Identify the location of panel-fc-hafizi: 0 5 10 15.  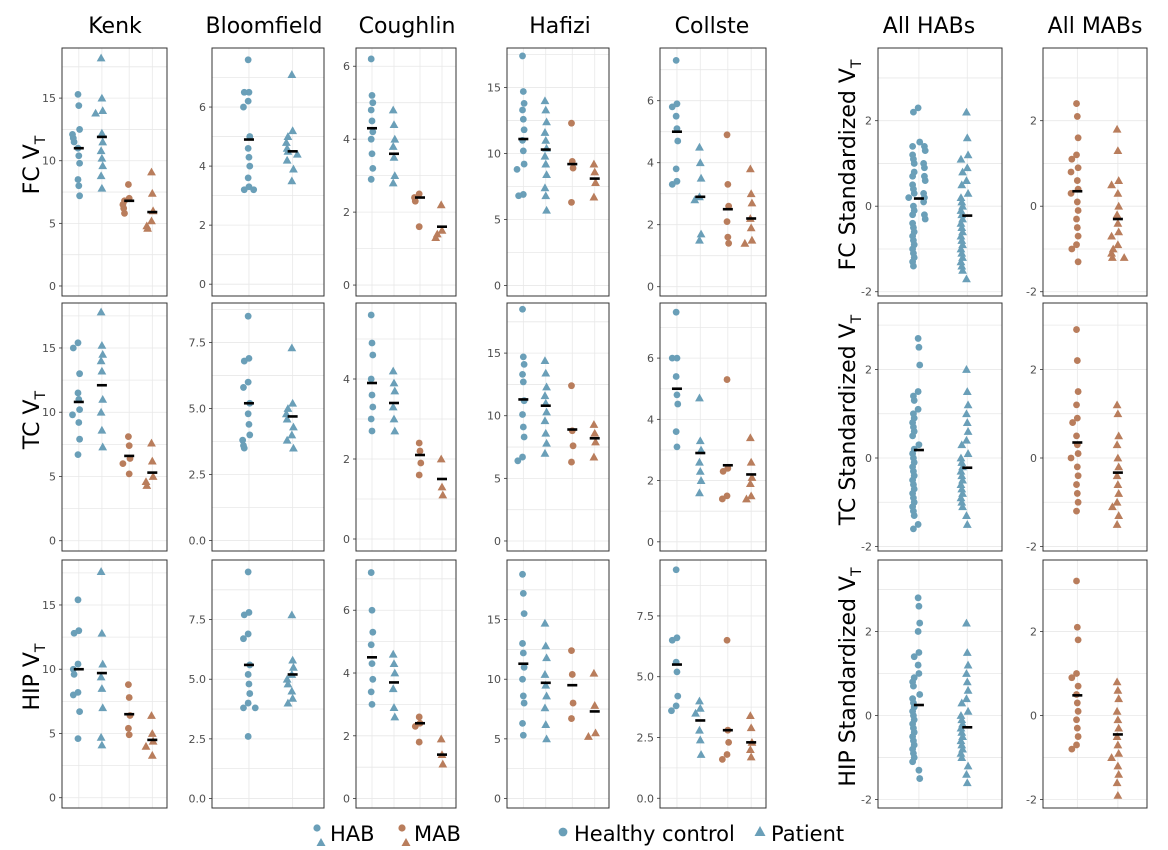
(548, 172).